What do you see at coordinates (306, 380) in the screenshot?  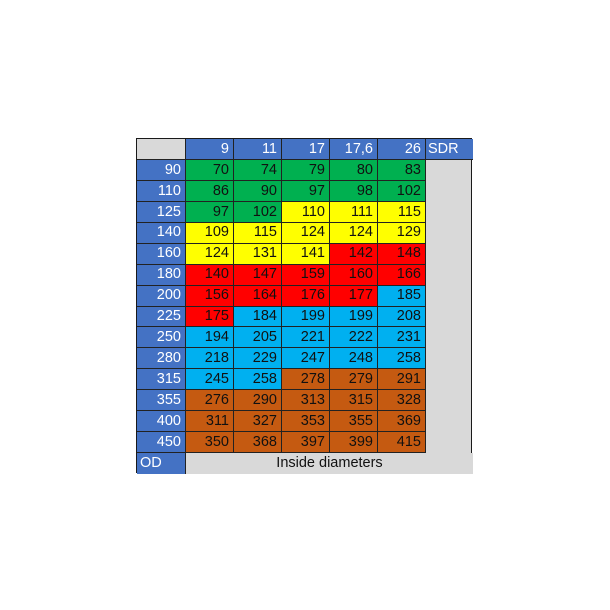 I see `inside-diameter-cell: 278` at bounding box center [306, 380].